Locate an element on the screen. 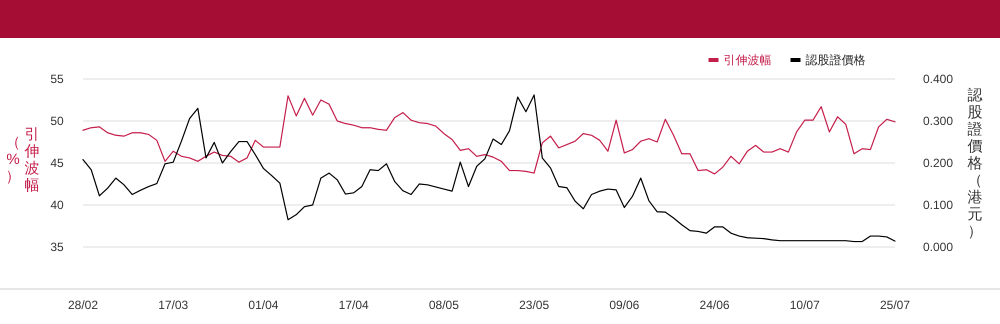 This screenshot has height=324, width=1000. x-tick-label: 17/03 is located at coordinates (173, 305).